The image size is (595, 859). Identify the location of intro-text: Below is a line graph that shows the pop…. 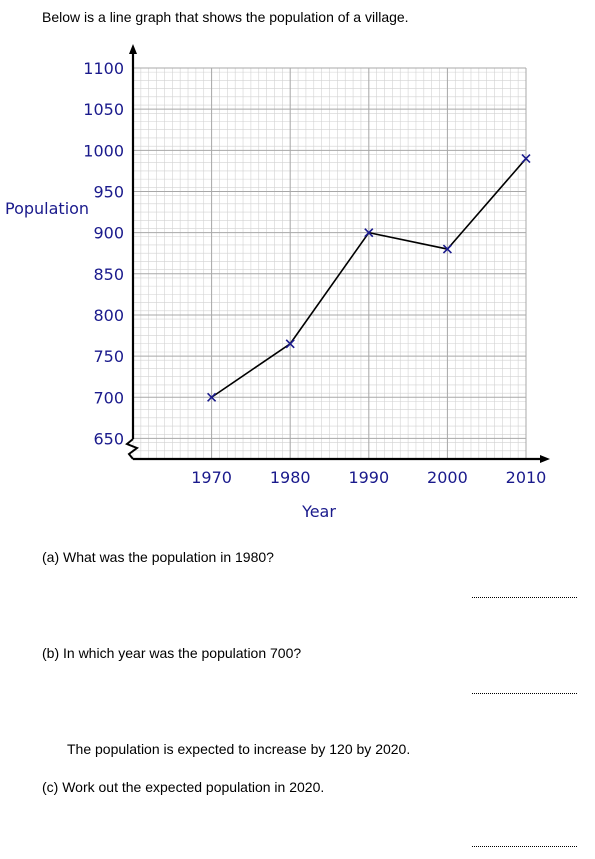
(225, 17).